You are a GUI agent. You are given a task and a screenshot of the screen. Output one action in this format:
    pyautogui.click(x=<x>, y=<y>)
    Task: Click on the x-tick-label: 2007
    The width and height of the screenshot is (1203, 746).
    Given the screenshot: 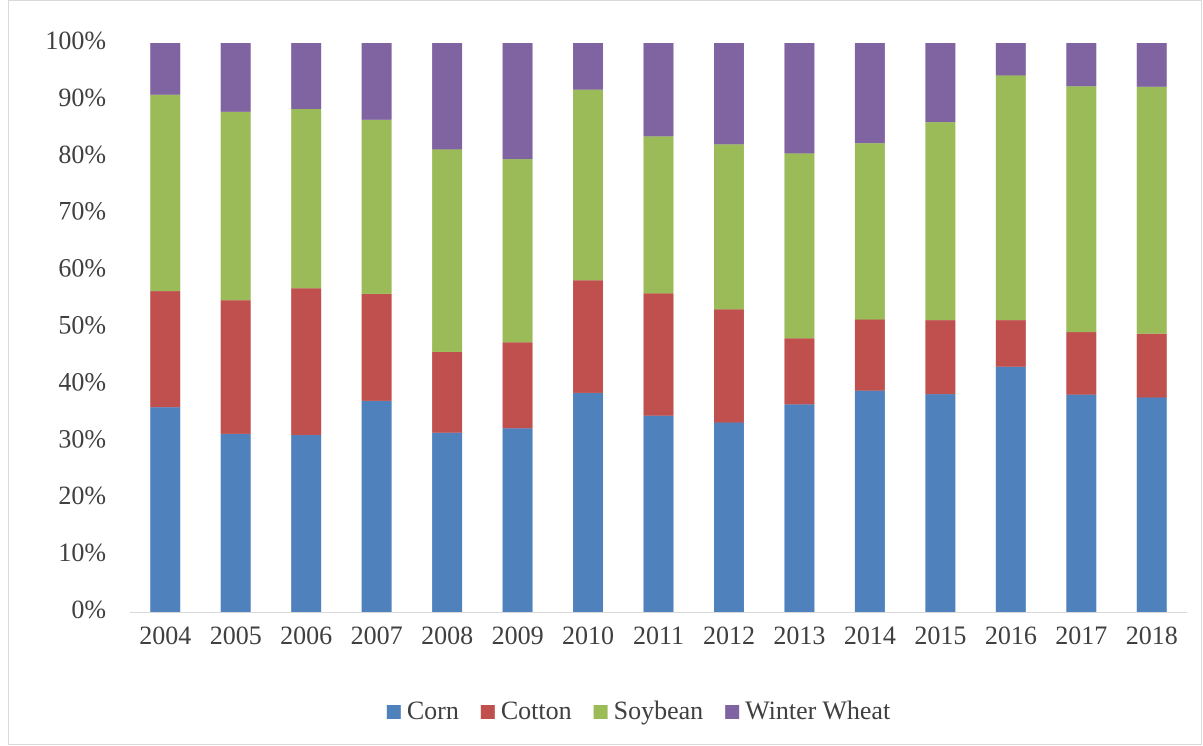 What is the action you would take?
    pyautogui.click(x=377, y=635)
    